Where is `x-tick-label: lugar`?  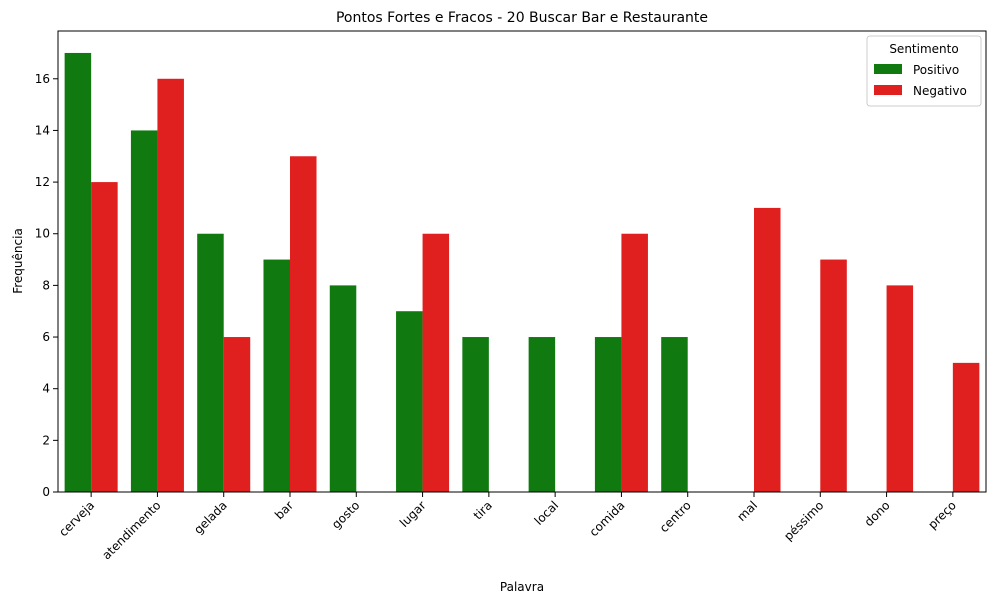
x-tick-label: lugar is located at coordinates (413, 514).